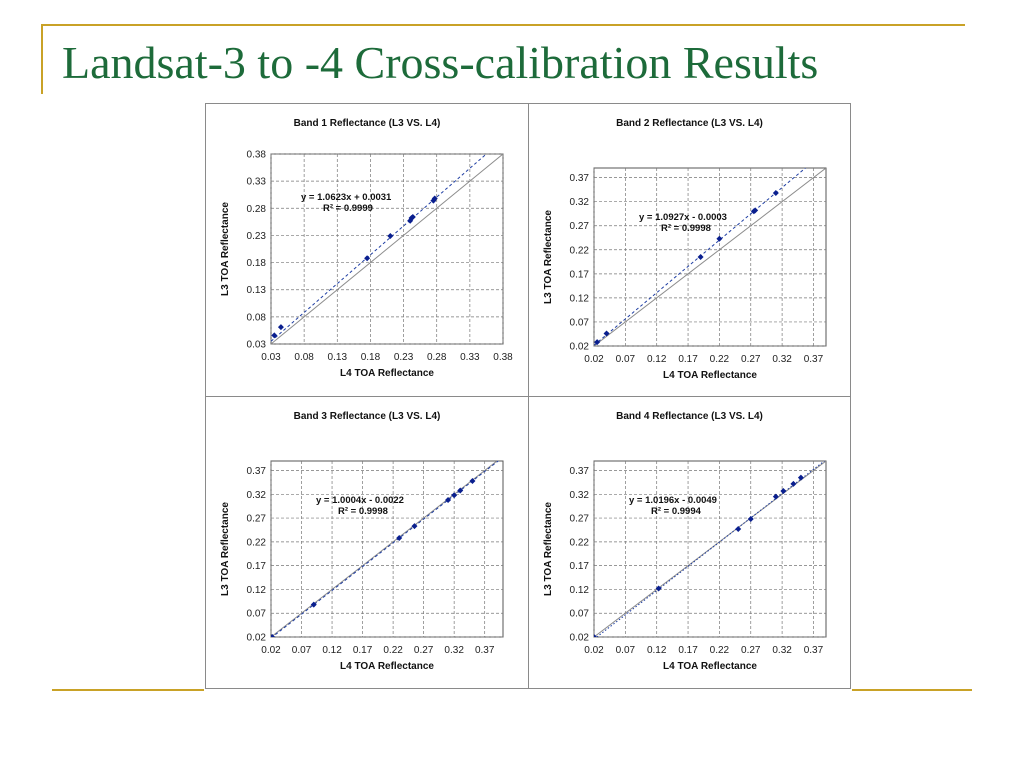 This screenshot has height=768, width=1024. What do you see at coordinates (503, 25) in the screenshot?
I see `title-bracket-horizontal` at bounding box center [503, 25].